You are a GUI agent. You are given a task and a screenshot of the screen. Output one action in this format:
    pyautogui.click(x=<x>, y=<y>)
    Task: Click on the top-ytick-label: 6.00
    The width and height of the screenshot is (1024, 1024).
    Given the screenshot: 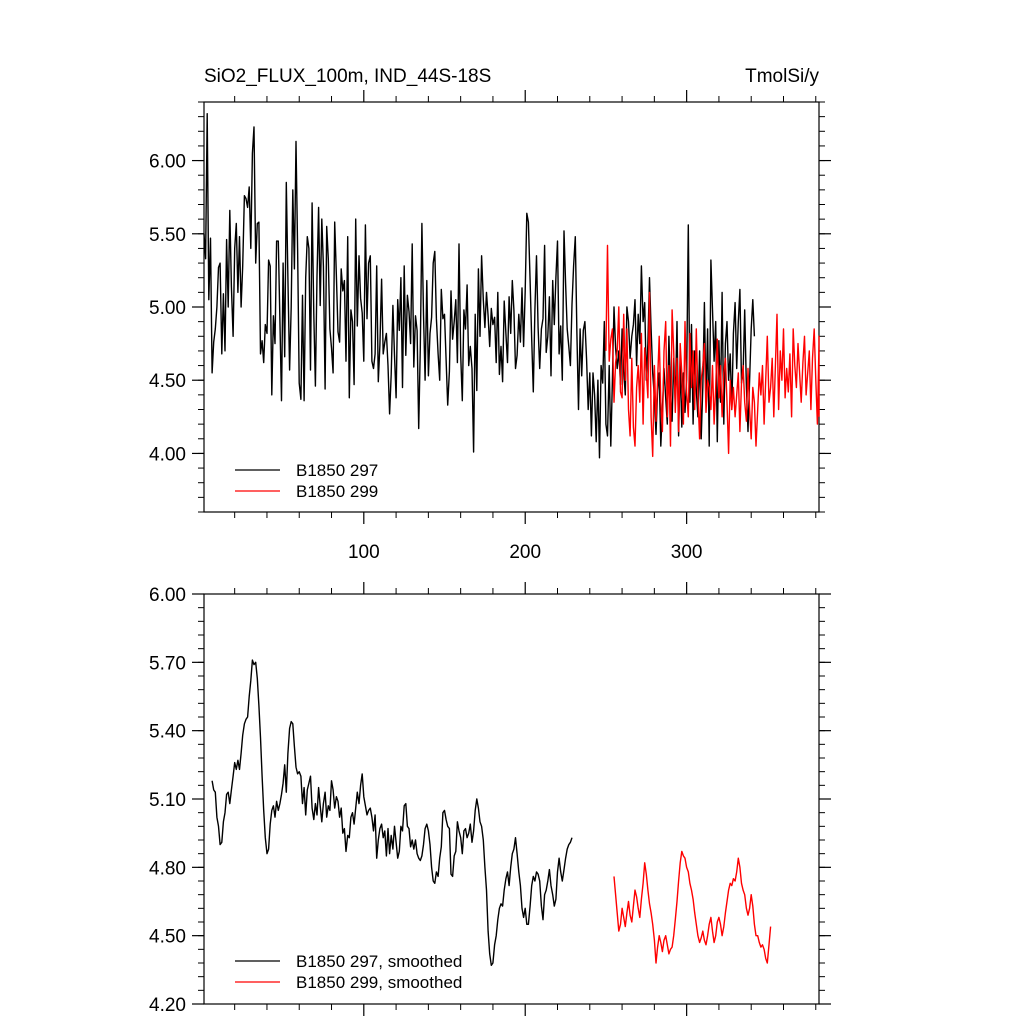 What is the action you would take?
    pyautogui.click(x=167, y=162)
    